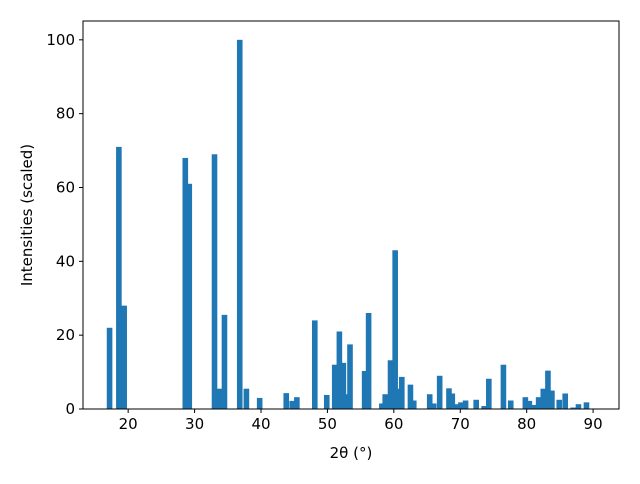 The width and height of the screenshot is (640, 484). I want to click on x-tick-label: 60, so click(393, 424).